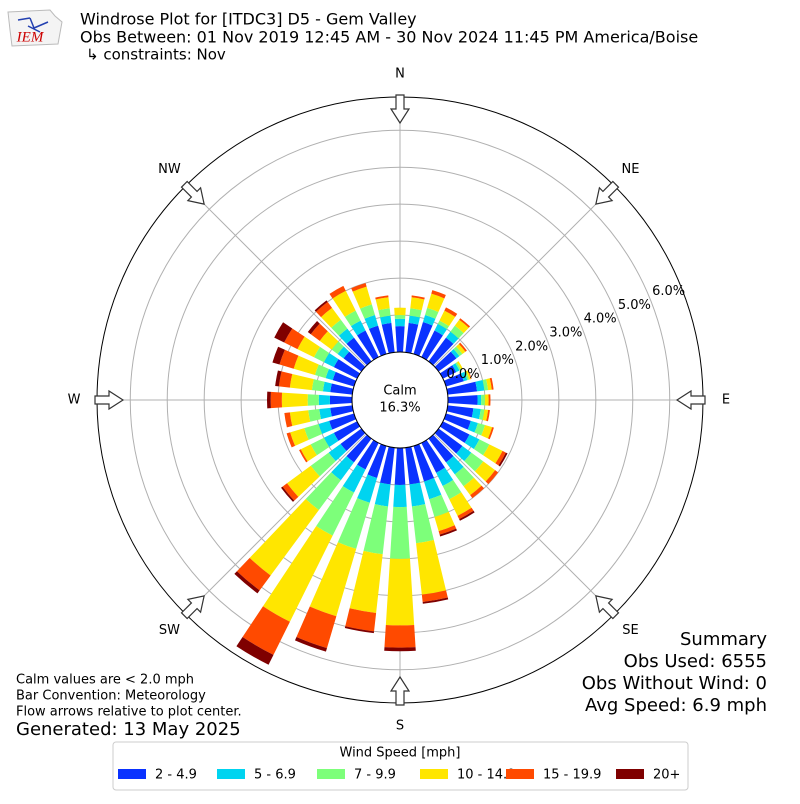 This screenshot has height=804, width=800. What do you see at coordinates (668, 291) in the screenshot?
I see `r-tick-label: 6.0%` at bounding box center [668, 291].